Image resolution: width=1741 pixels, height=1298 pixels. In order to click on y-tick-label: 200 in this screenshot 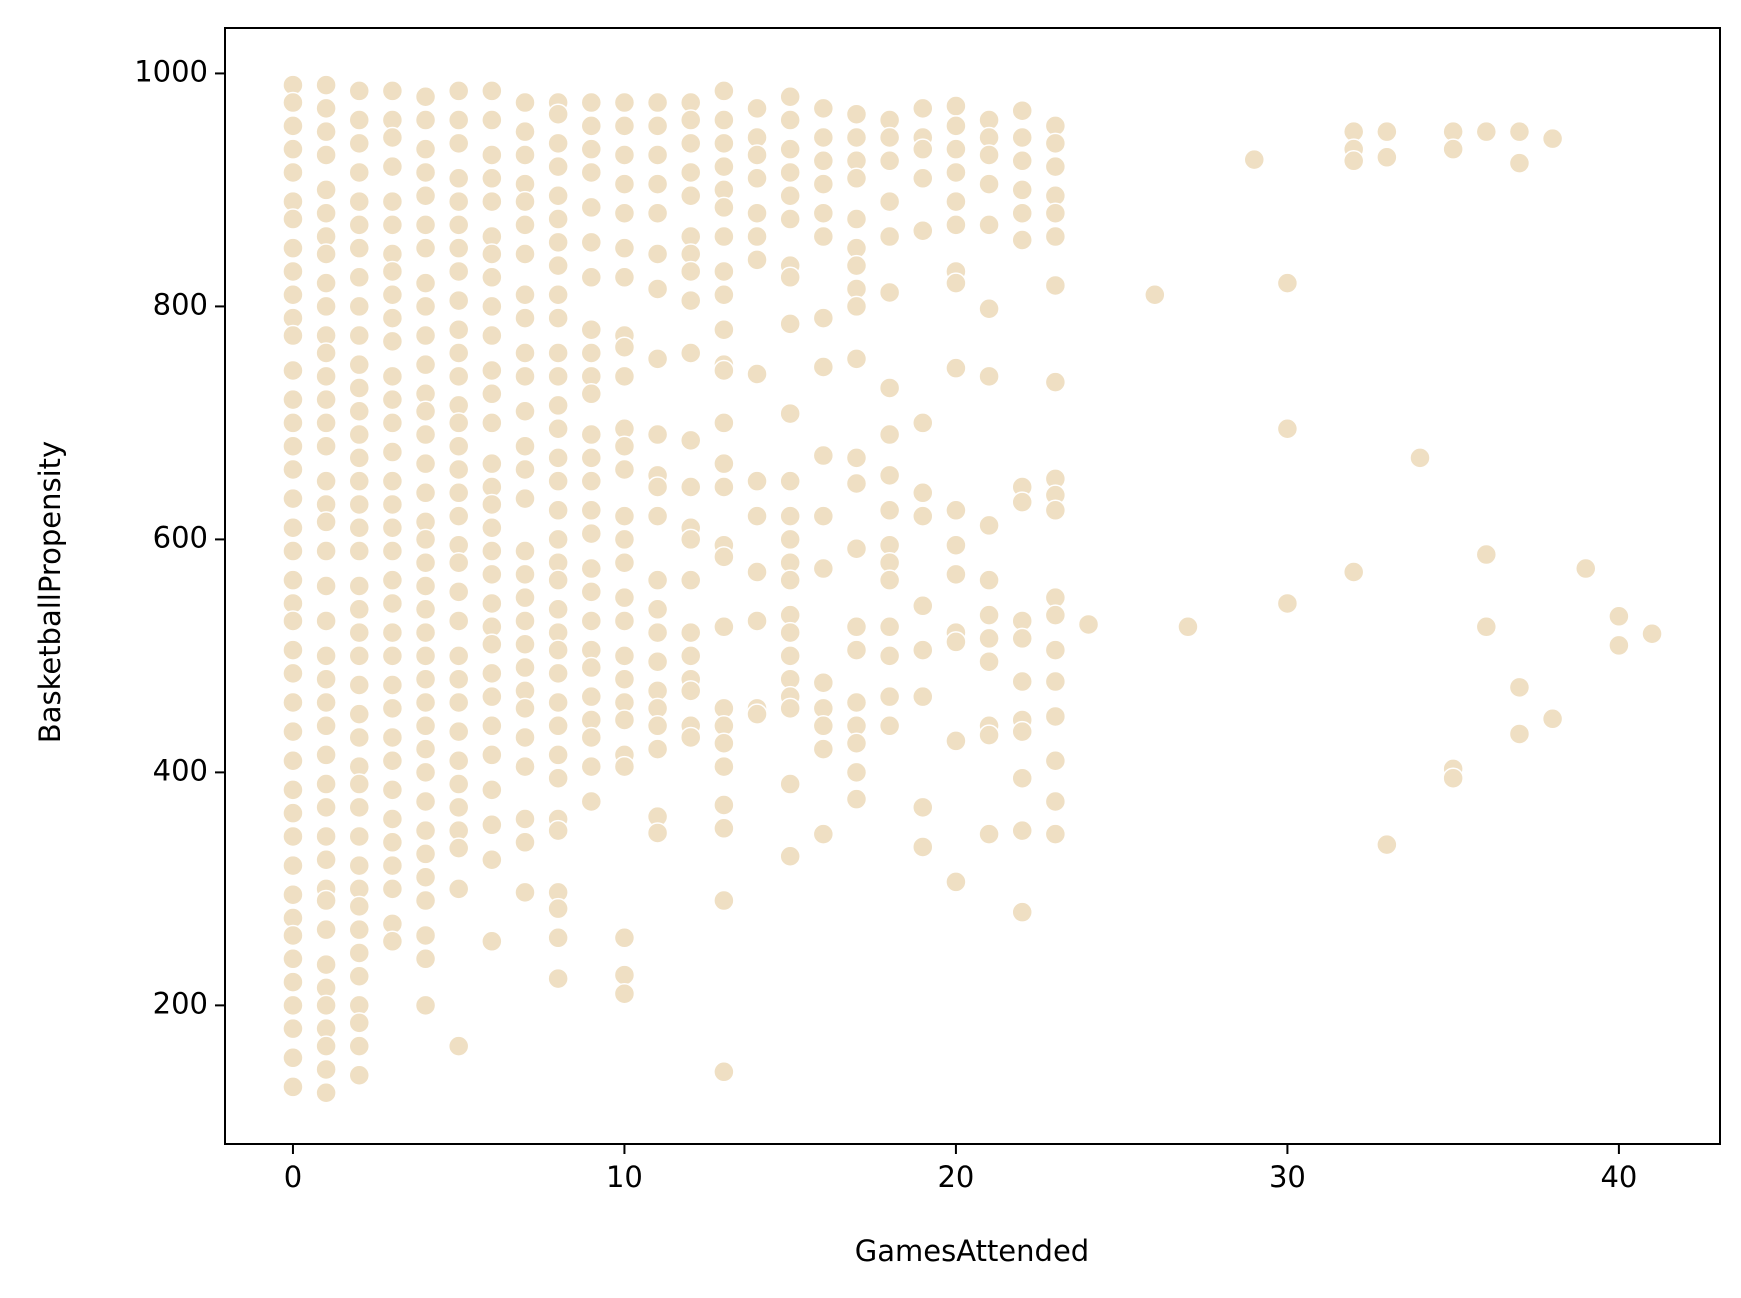, I will do `click(180, 1003)`.